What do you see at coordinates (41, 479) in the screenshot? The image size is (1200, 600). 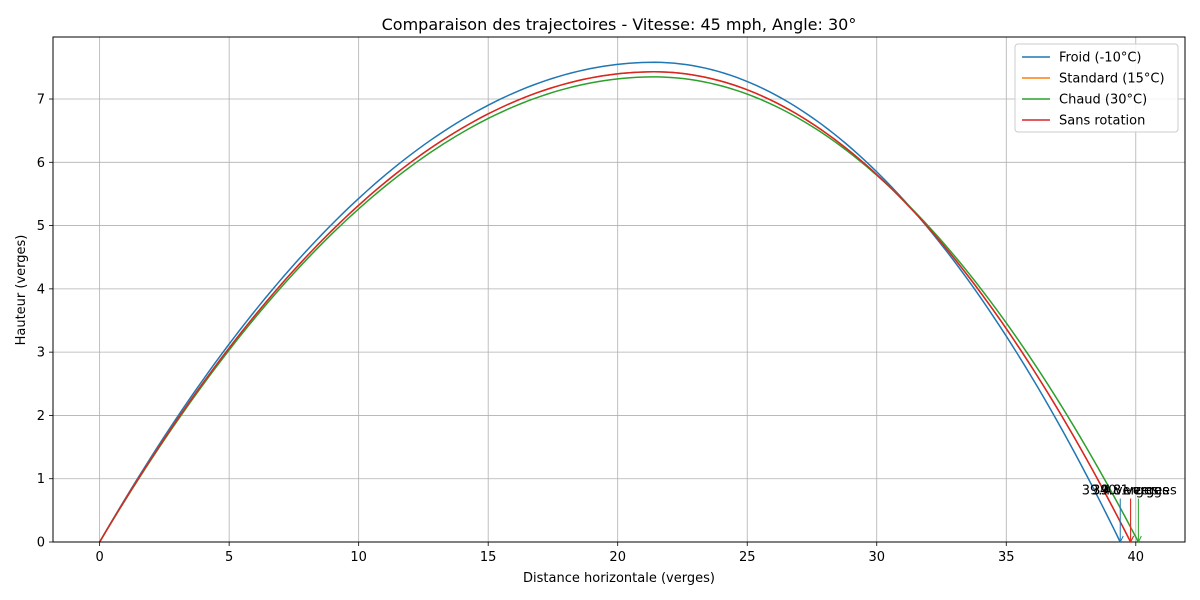 I see `y-tick-label: 1` at bounding box center [41, 479].